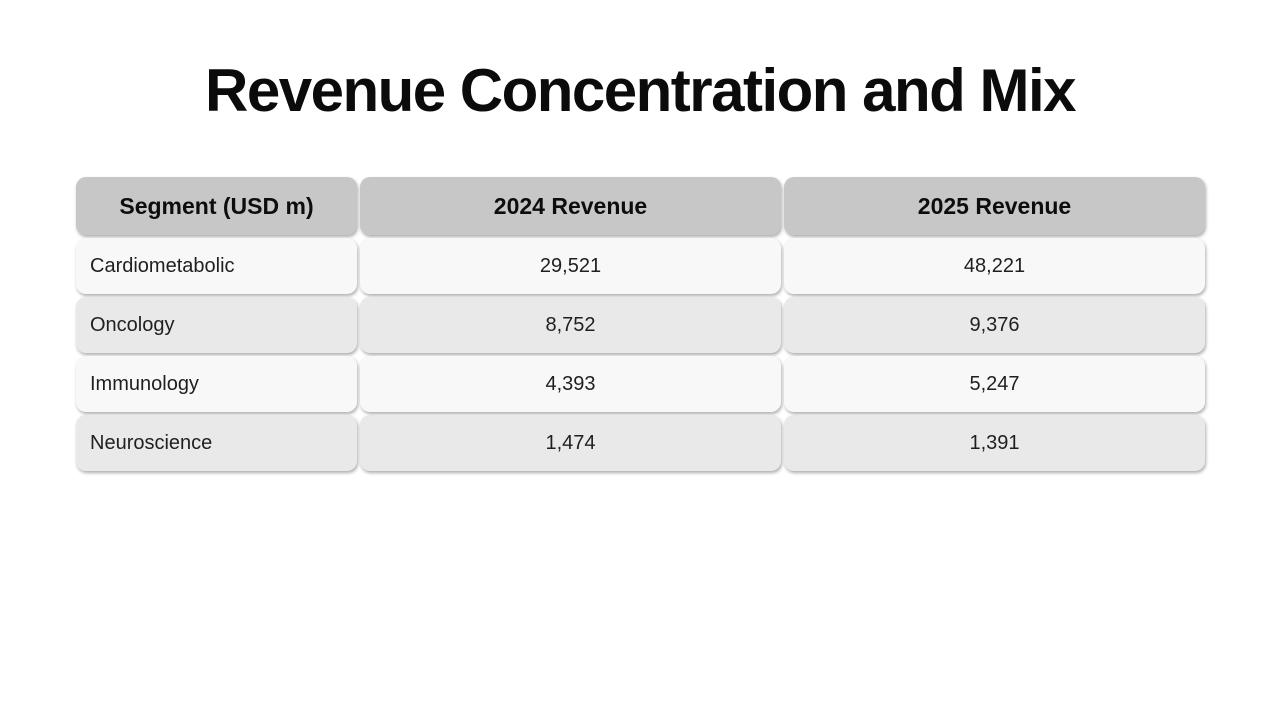 The height and width of the screenshot is (720, 1280). Describe the element at coordinates (570, 443) in the screenshot. I see `revenue-2024-cell: 1,474` at that location.